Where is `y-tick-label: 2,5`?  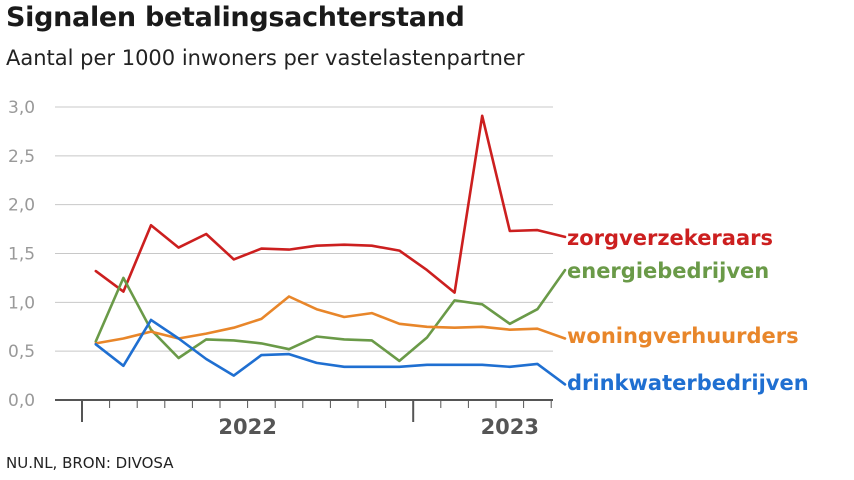 y-tick-label: 2,5 is located at coordinates (21, 157).